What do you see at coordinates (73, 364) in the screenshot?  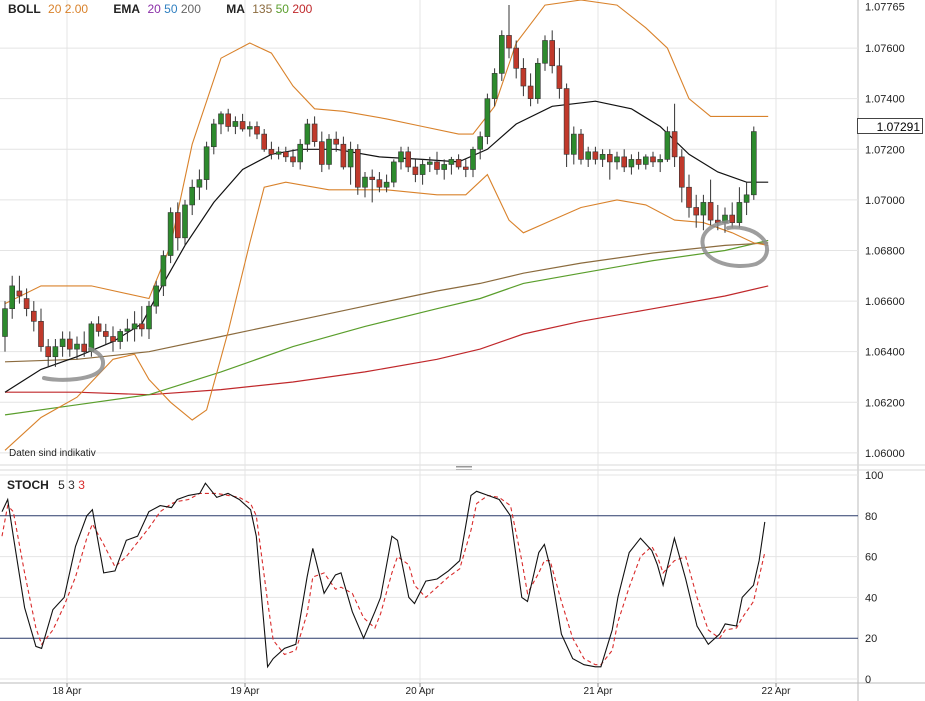 I see `annotation-stroke` at bounding box center [73, 364].